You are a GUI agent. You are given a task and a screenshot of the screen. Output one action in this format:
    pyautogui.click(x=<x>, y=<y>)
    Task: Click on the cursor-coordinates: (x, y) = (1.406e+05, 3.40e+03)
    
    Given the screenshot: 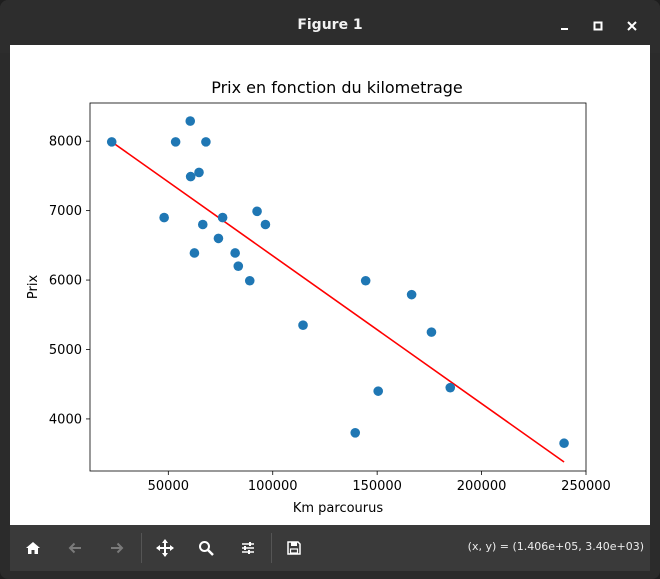 What is the action you would take?
    pyautogui.click(x=555, y=546)
    